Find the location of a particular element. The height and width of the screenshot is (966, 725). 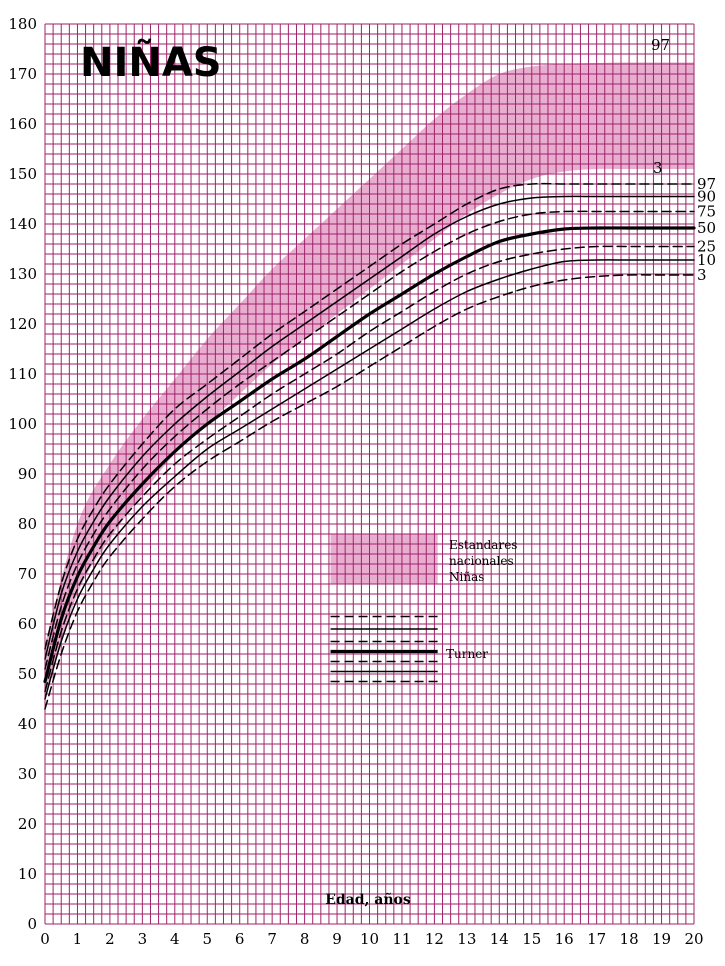

band-lower-label: 3 is located at coordinates (658, 168).